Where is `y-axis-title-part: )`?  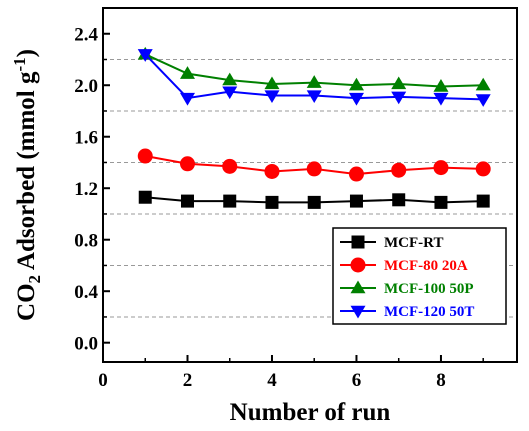 y-axis-title-part: ) is located at coordinates (26, 53).